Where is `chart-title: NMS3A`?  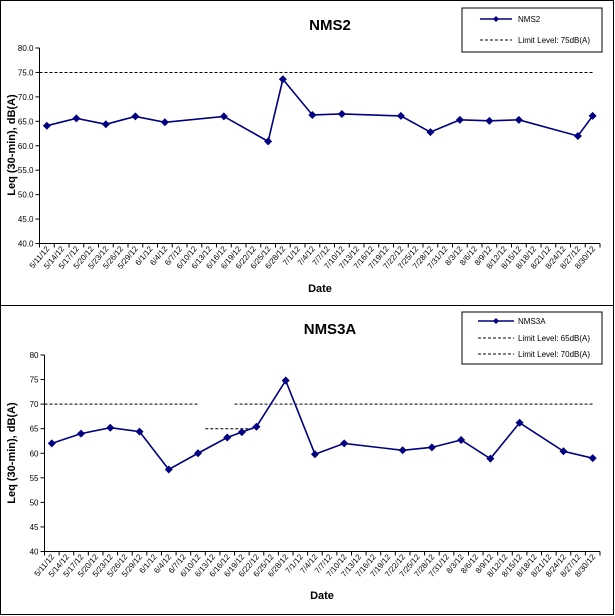 chart-title: NMS3A is located at coordinates (330, 329).